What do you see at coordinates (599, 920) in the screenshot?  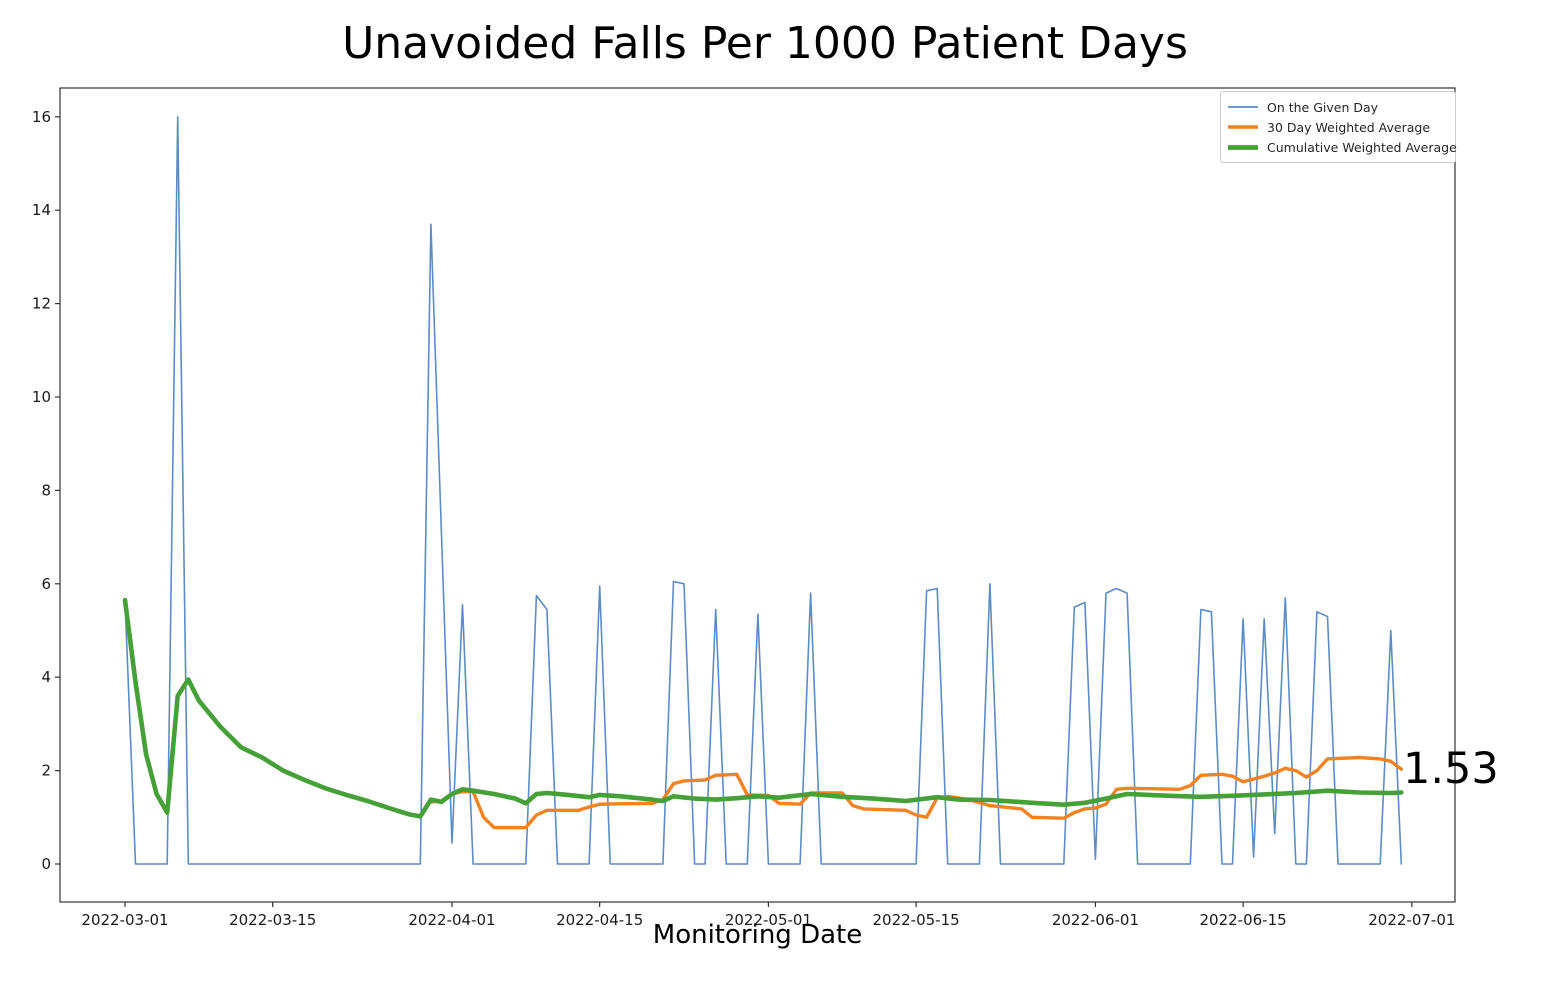 I see `x-tick-label: 2022-04-15` at bounding box center [599, 920].